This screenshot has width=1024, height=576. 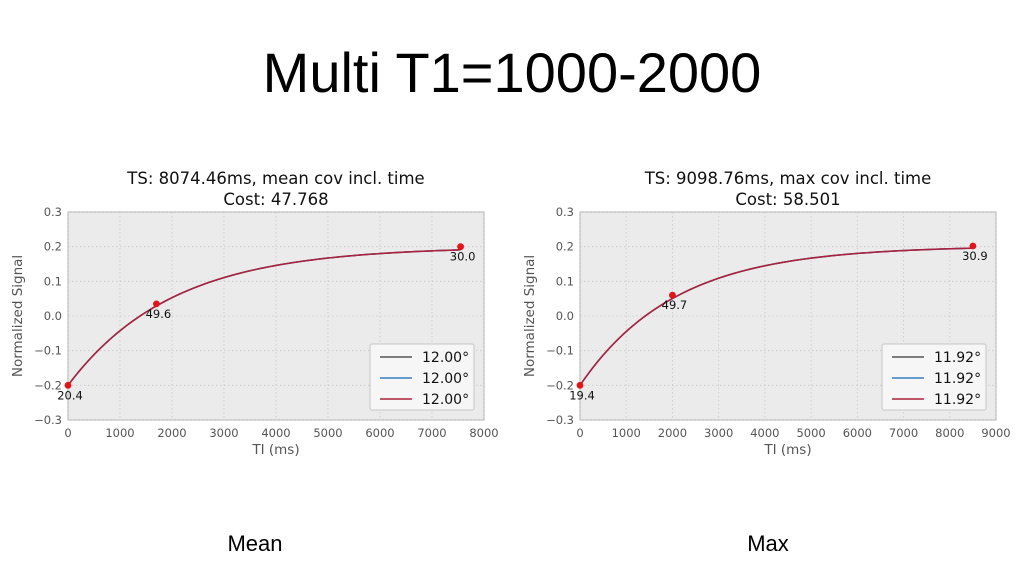 I want to click on data-point-label: 49.6, so click(x=159, y=314).